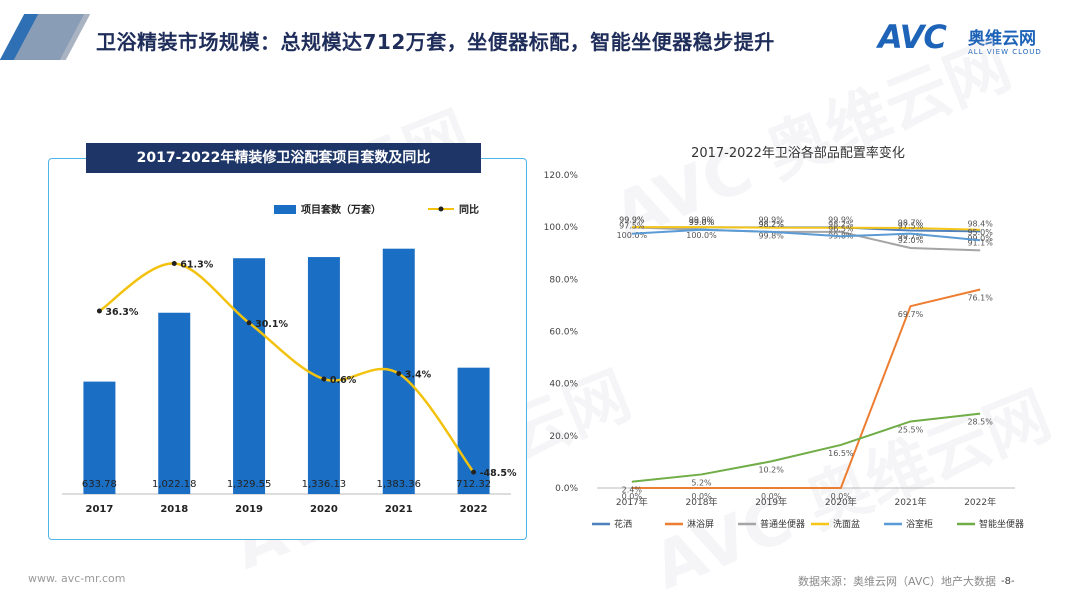 The image size is (1080, 608). Describe the element at coordinates (196, 265) in the screenshot. I see `yoy-label: 61.3%` at that location.